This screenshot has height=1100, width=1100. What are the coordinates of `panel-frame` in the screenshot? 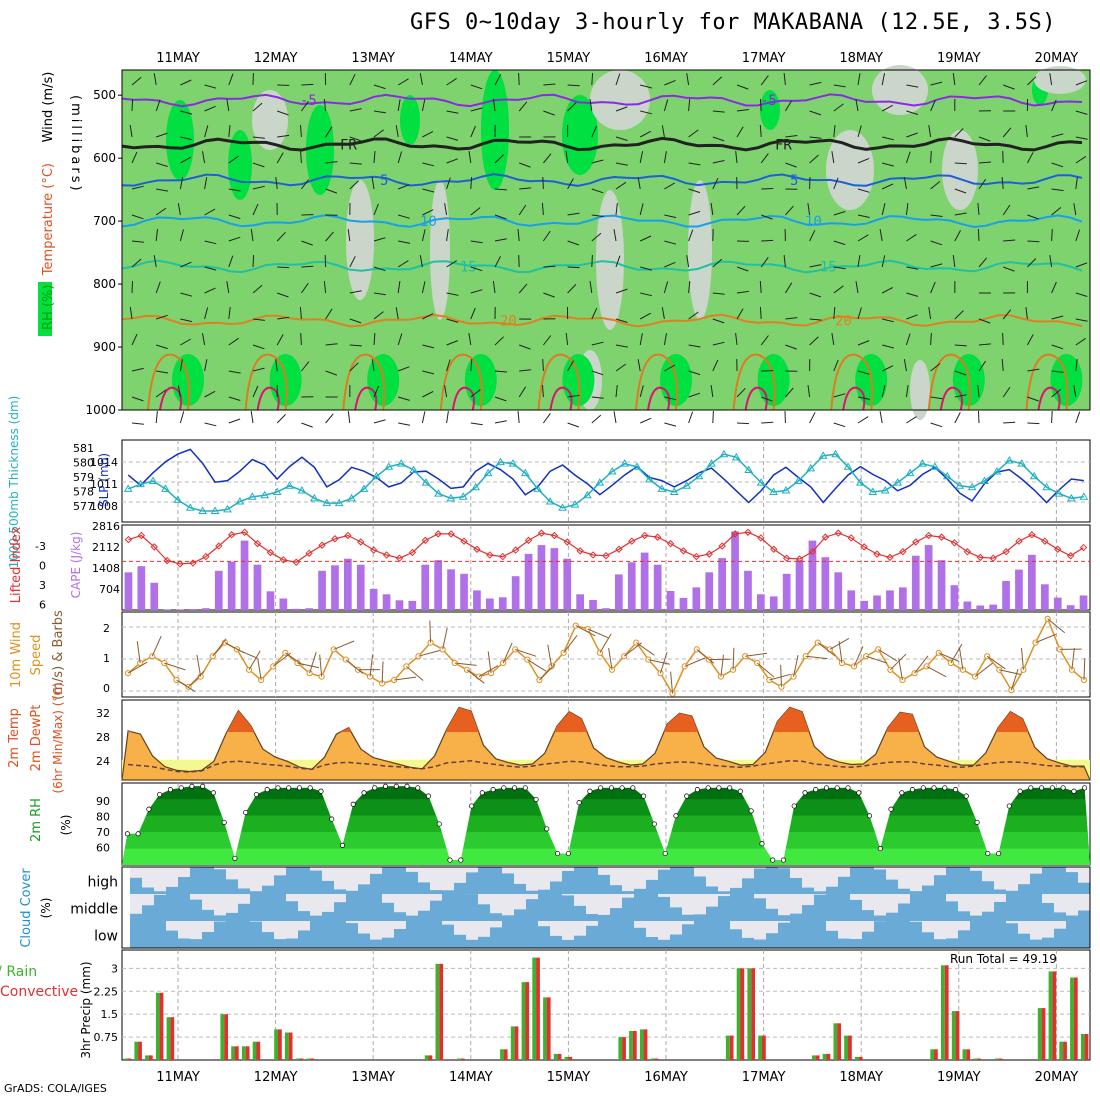 It's located at (606, 481).